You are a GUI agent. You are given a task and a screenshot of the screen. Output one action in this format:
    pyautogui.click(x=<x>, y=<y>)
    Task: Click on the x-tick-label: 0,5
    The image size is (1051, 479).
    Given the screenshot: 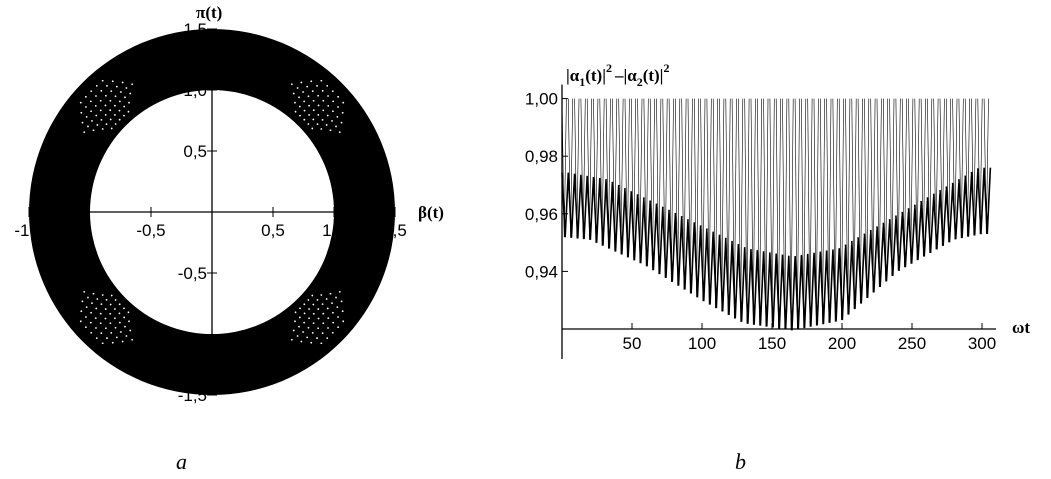 What is the action you would take?
    pyautogui.click(x=273, y=230)
    